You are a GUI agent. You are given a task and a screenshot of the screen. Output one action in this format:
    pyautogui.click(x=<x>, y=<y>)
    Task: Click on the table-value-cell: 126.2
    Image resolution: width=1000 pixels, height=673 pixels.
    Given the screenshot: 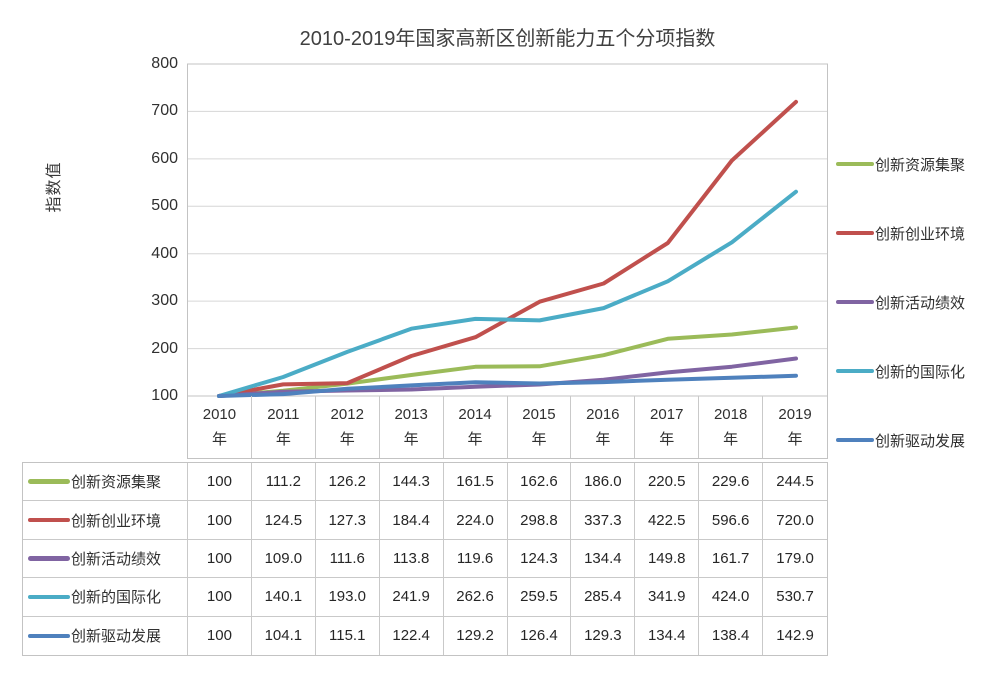 What is the action you would take?
    pyautogui.click(x=347, y=482)
    